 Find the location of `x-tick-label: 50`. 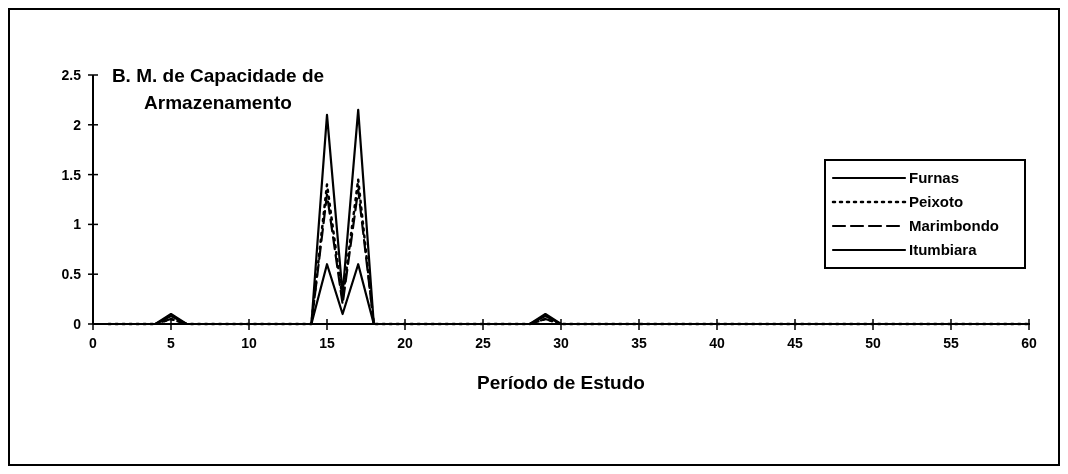

x-tick-label: 50 is located at coordinates (873, 343).